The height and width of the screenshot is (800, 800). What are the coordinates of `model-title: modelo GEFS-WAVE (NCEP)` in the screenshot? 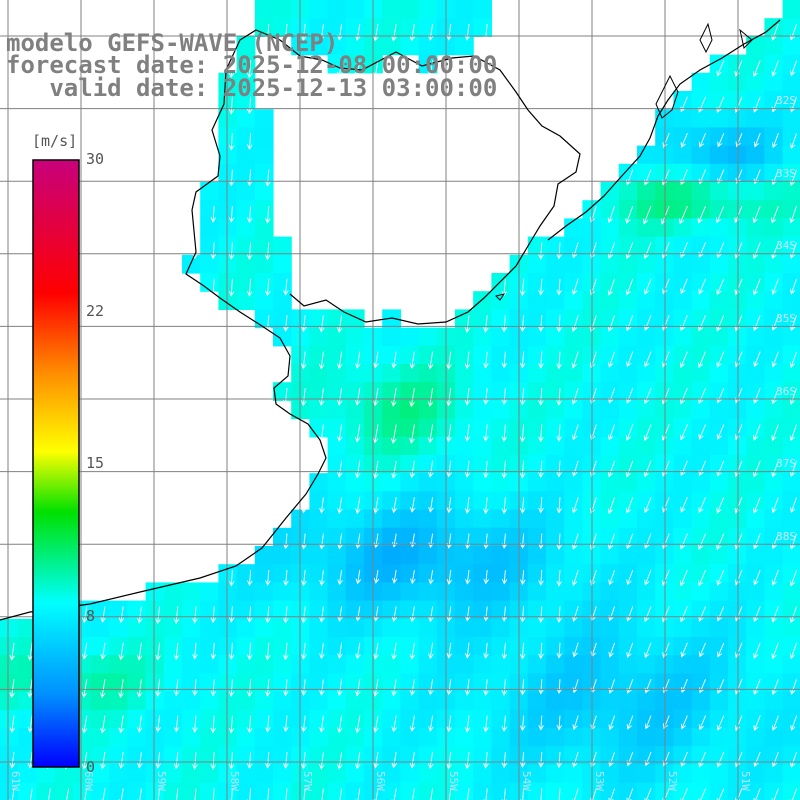 It's located at (172, 43).